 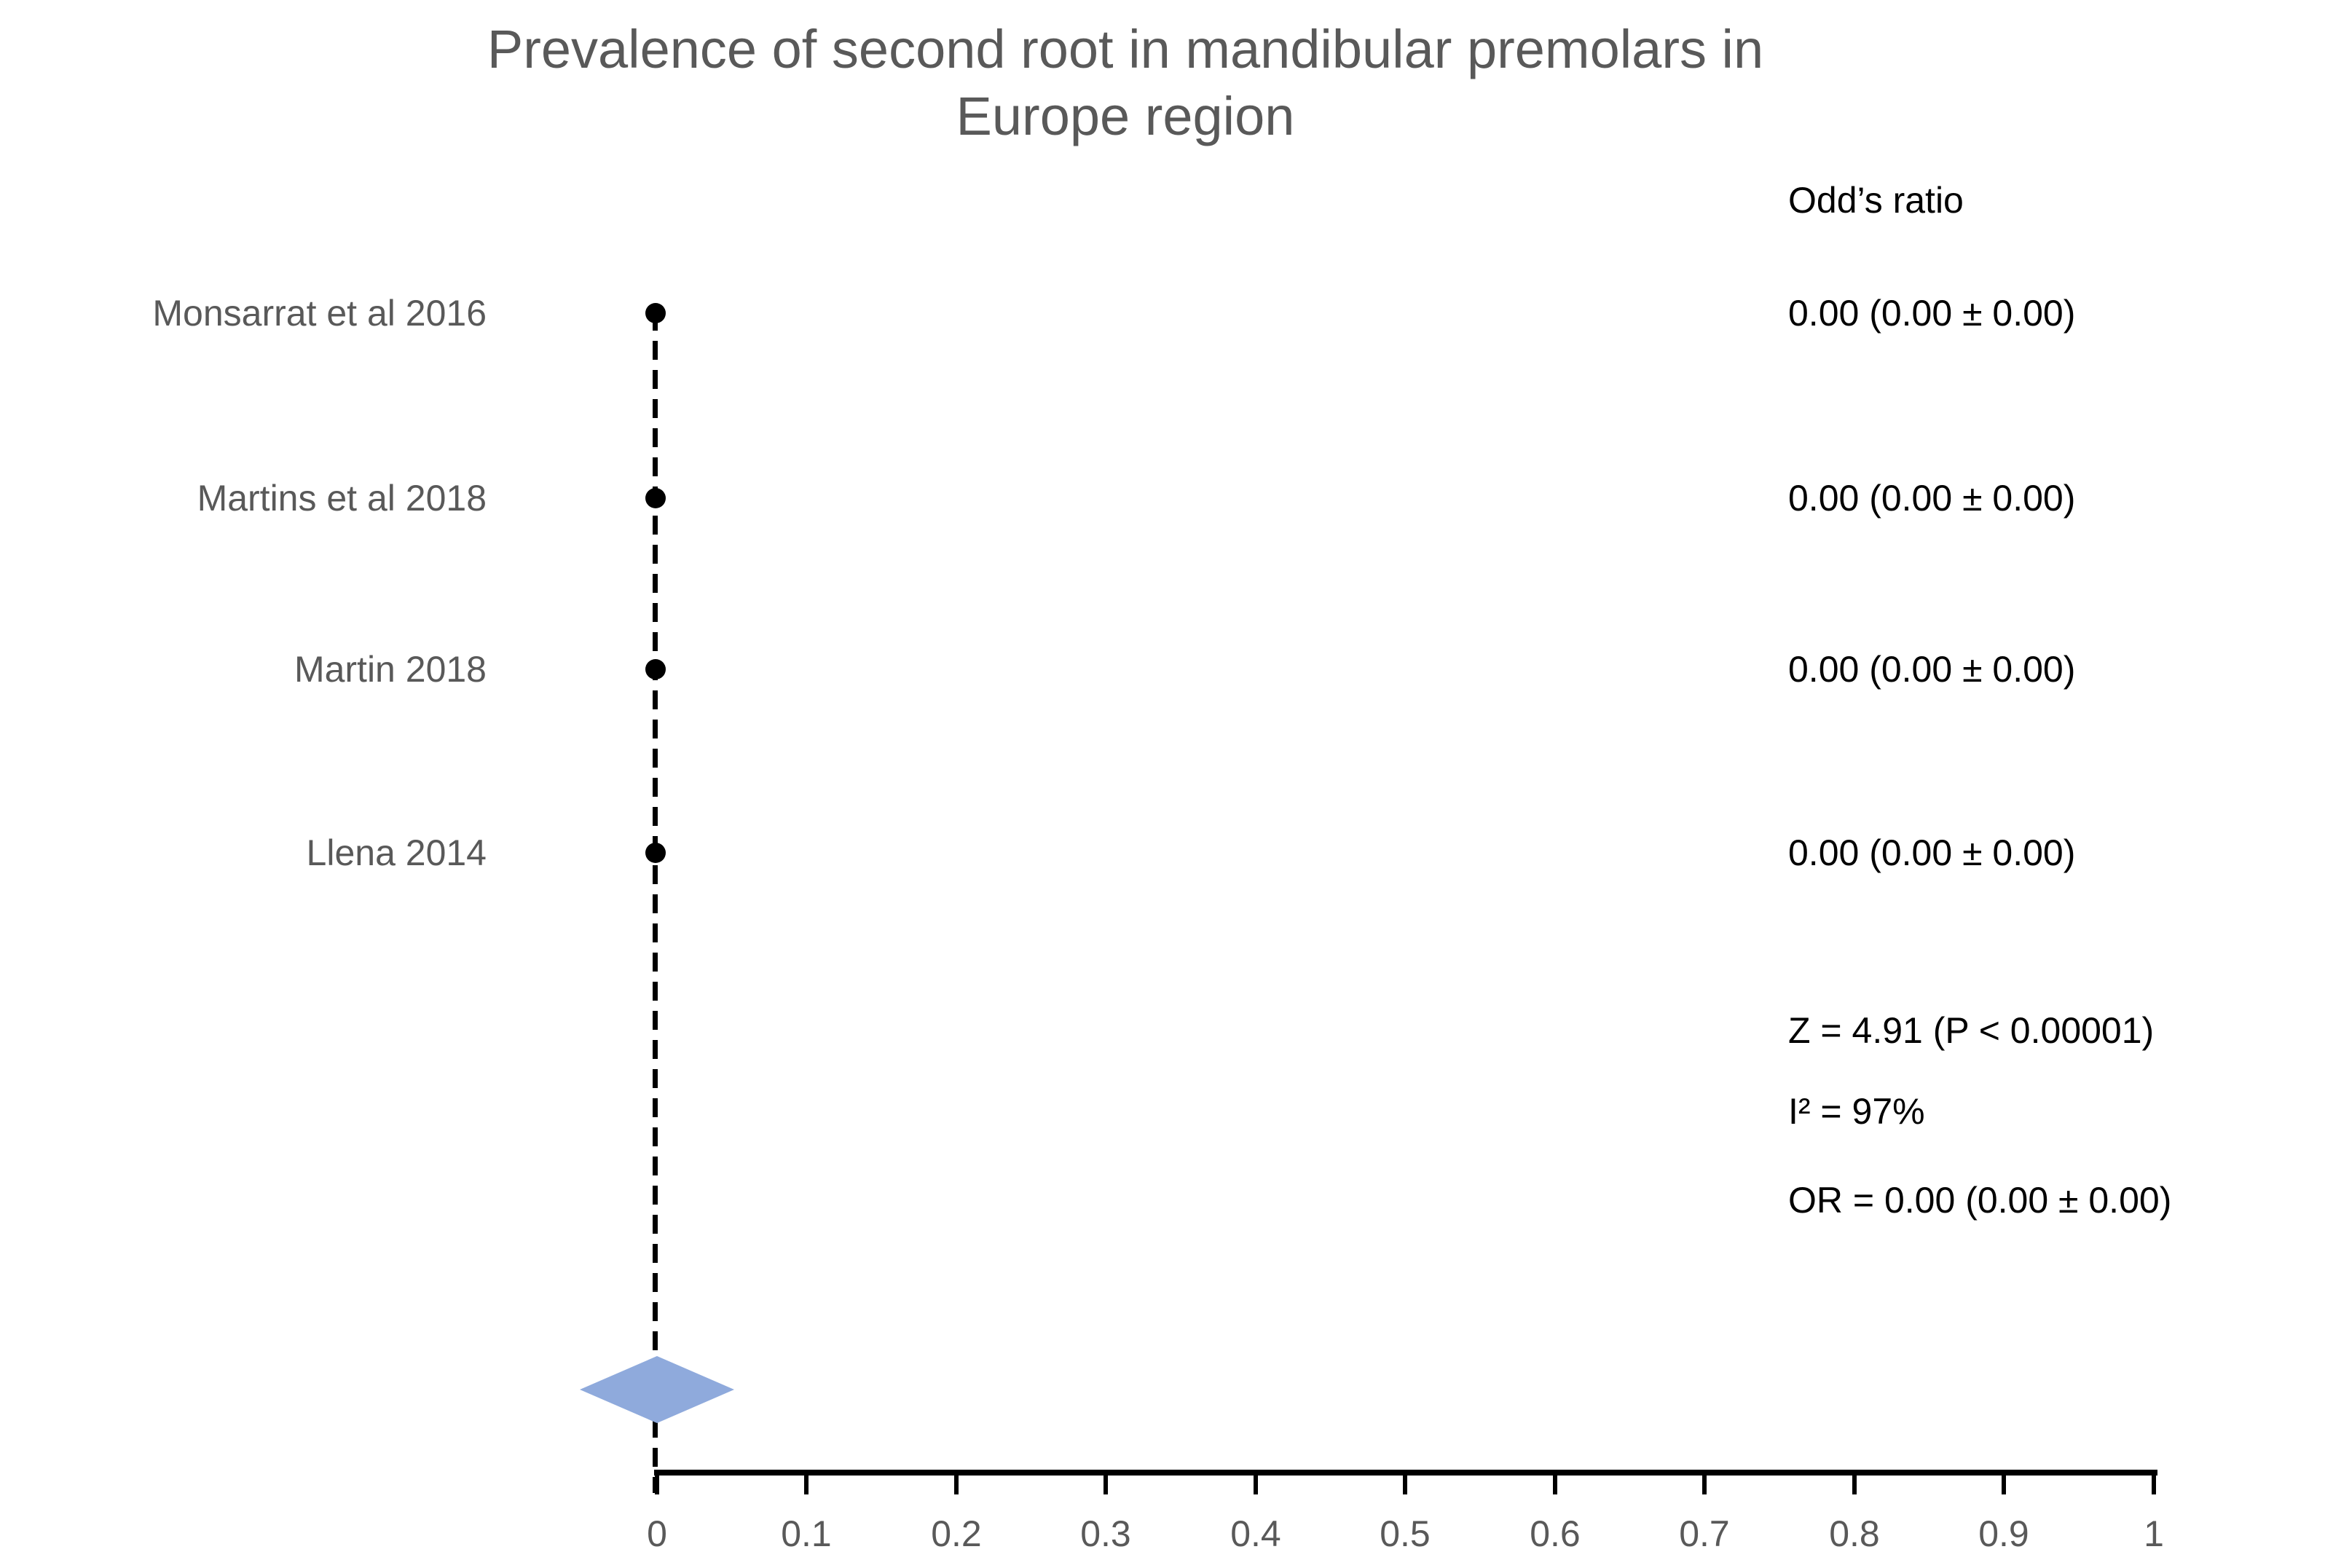 What do you see at coordinates (956, 1533) in the screenshot?
I see `x-axis-tick-label: 0.2` at bounding box center [956, 1533].